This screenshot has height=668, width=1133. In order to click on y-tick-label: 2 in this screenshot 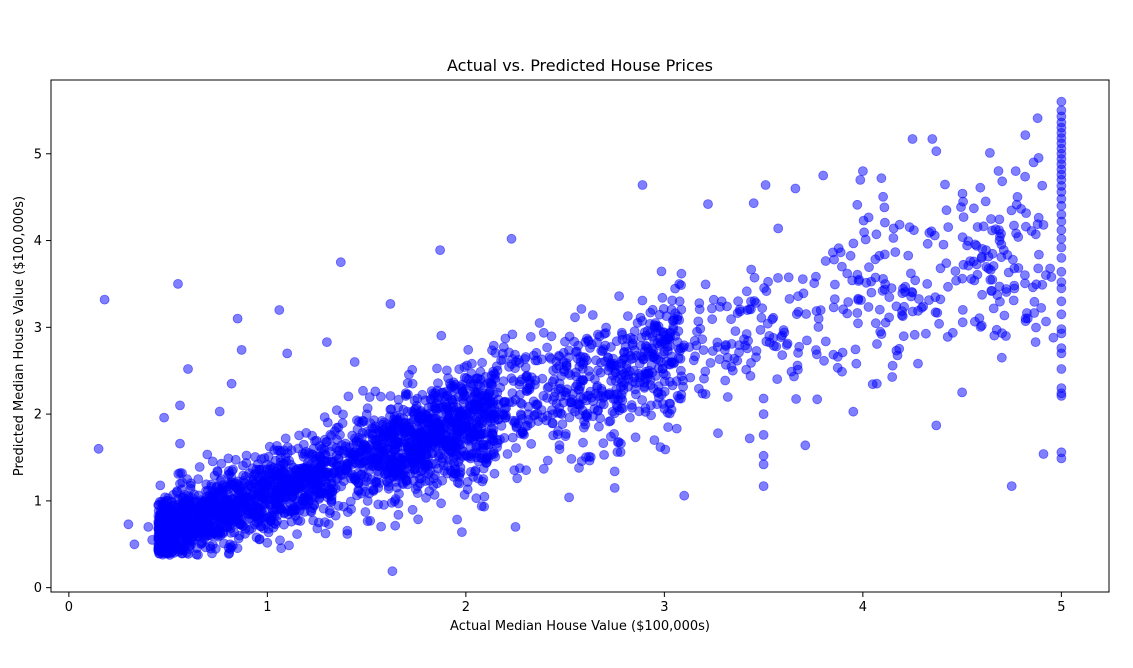, I will do `click(38, 415)`.